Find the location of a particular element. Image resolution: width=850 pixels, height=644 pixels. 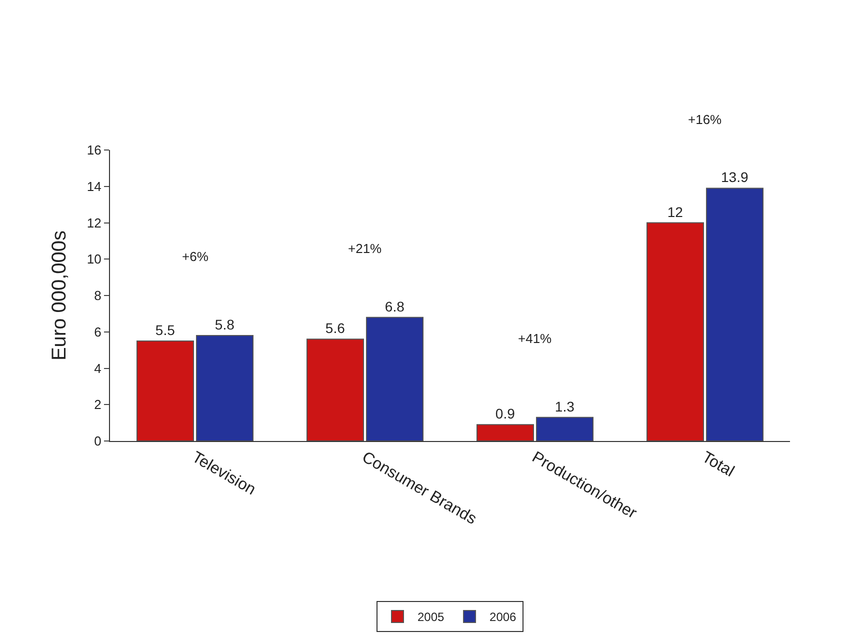

y-tick-label: 10 is located at coordinates (94, 259).